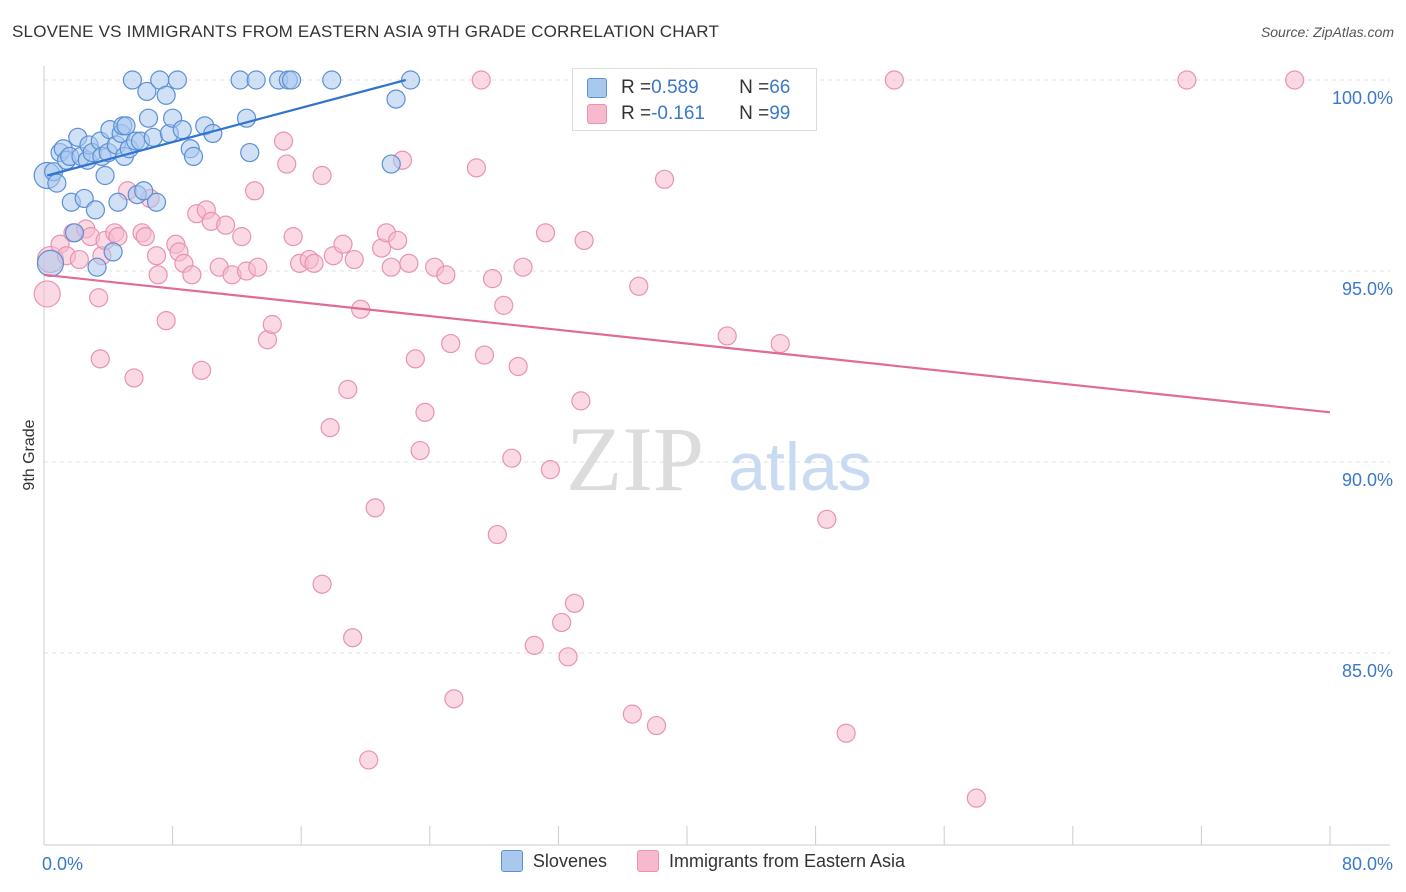 This screenshot has width=1406, height=892. I want to click on x-tick-label: 0.0%, so click(62, 864).